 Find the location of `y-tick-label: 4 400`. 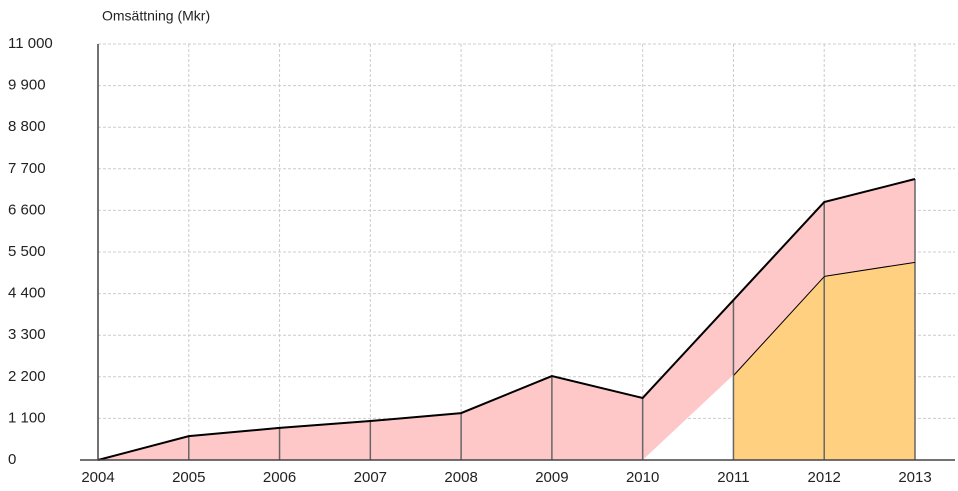

y-tick-label: 4 400 is located at coordinates (27, 293).